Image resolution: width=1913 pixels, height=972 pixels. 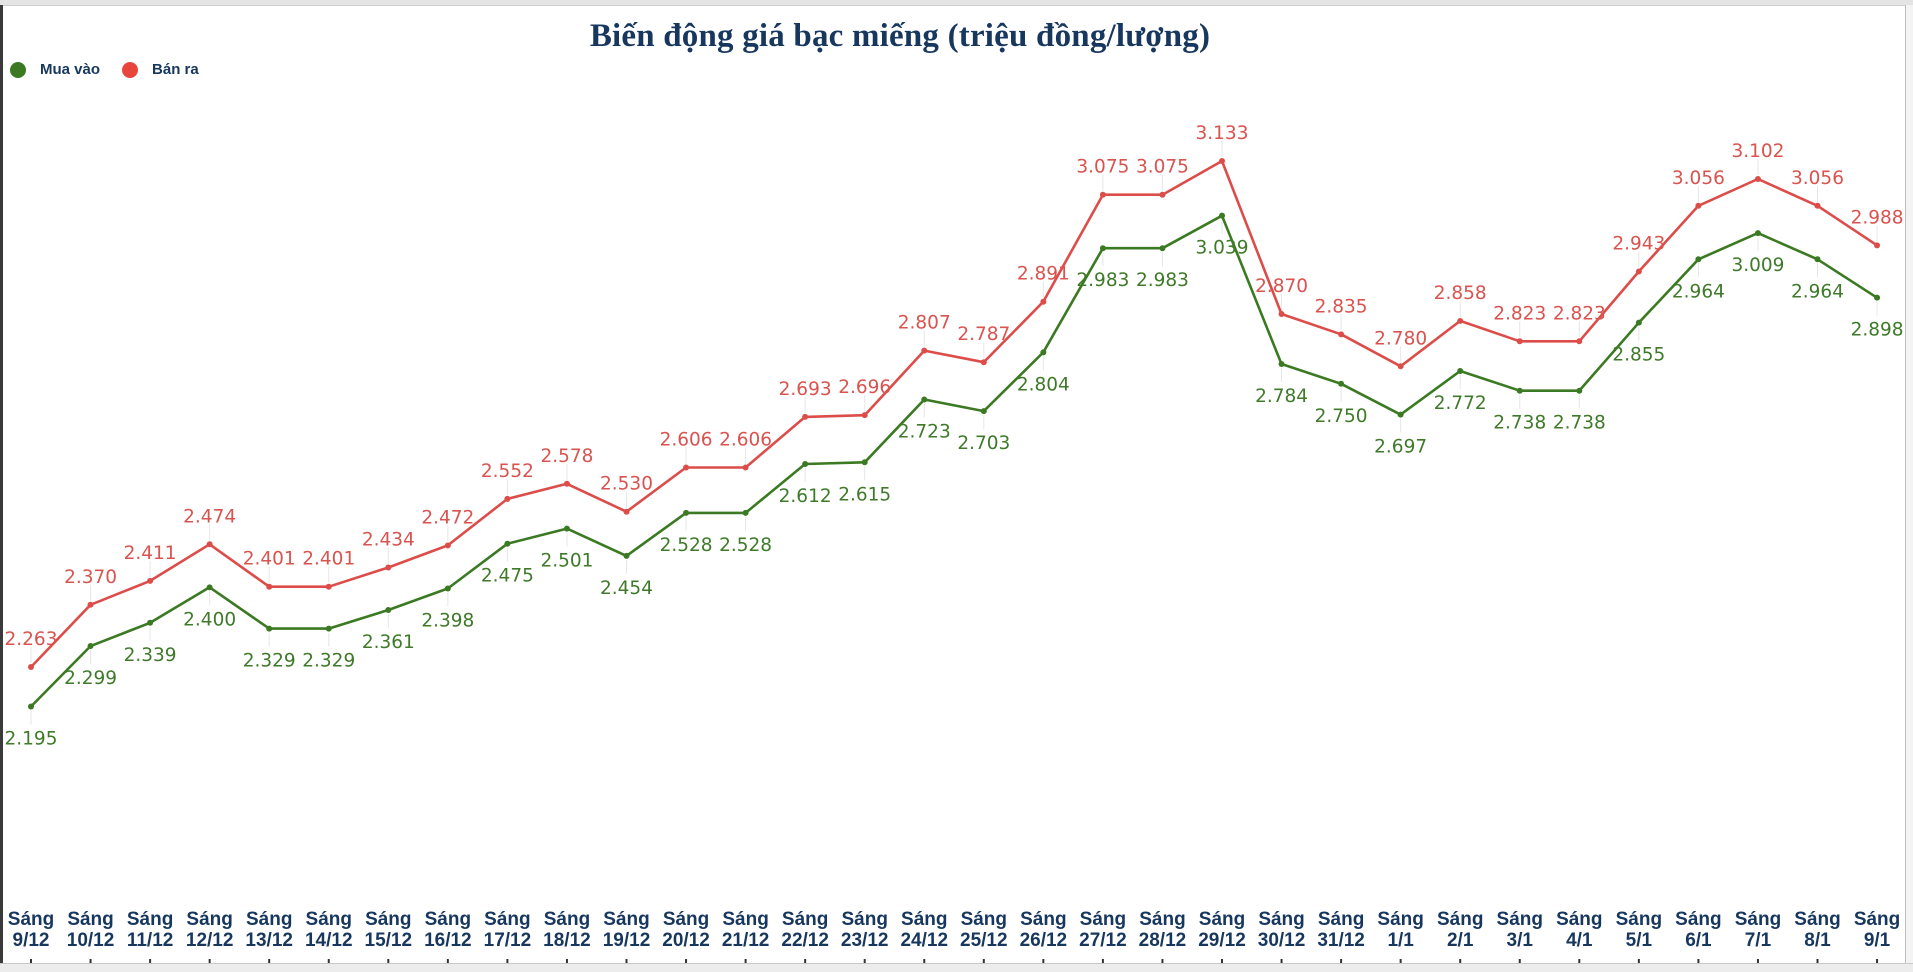 I want to click on x-axis-label: Sáng 26/12, so click(x=1044, y=930).